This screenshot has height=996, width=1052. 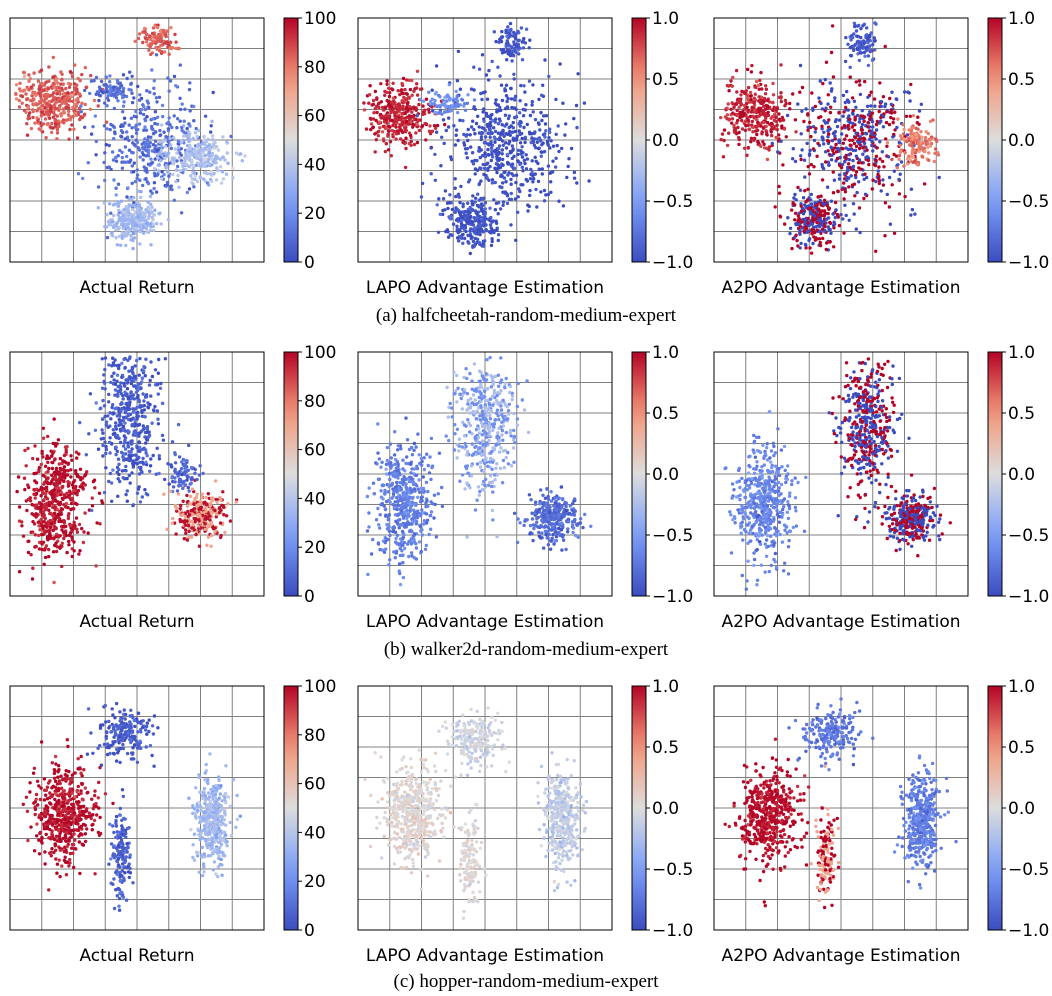 What do you see at coordinates (315, 117) in the screenshot?
I see `colorbar-tick-label: 60` at bounding box center [315, 117].